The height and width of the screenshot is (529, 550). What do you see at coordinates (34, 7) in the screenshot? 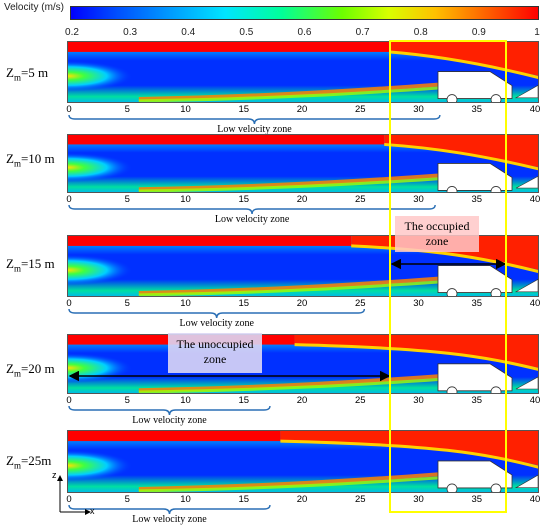
I see `colorbar-title: Velocity (m/s)` at bounding box center [34, 7].